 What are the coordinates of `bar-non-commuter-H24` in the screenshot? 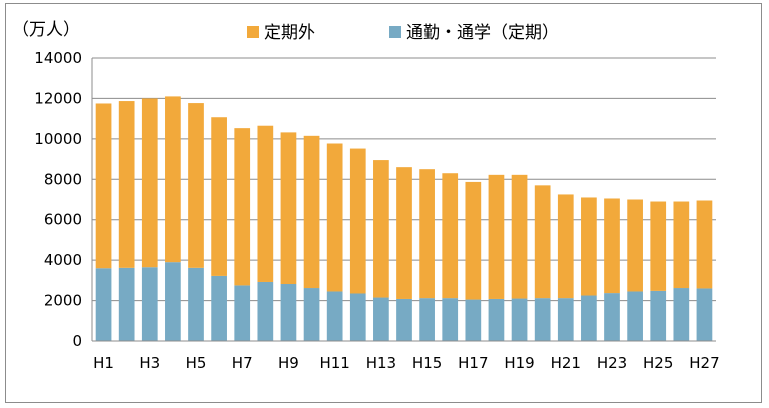 It's located at (635, 245).